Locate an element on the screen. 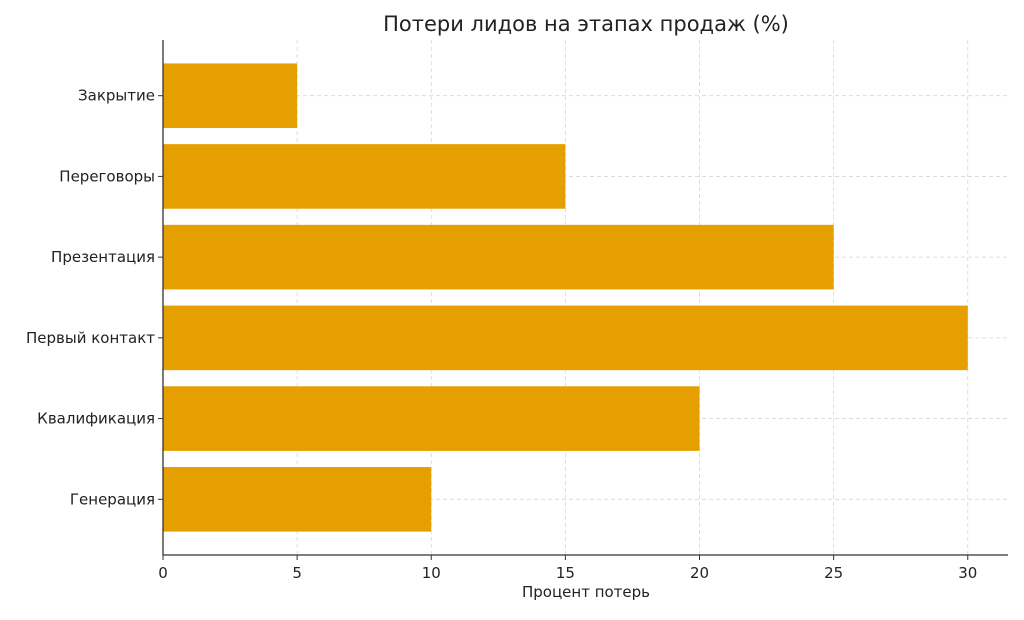  y-tick-label: Генерация is located at coordinates (112, 499).